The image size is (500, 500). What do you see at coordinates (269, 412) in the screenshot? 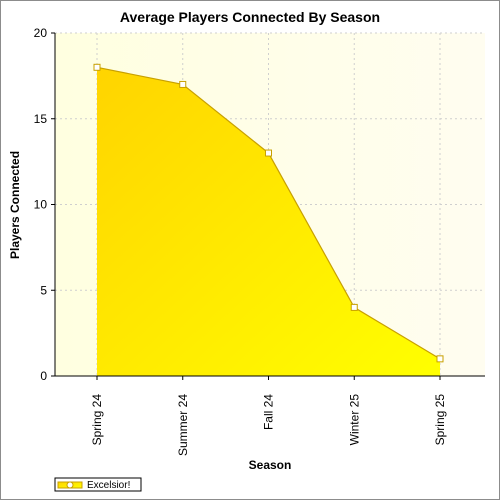
I see `x-tick-label: Fall 24` at bounding box center [269, 412].